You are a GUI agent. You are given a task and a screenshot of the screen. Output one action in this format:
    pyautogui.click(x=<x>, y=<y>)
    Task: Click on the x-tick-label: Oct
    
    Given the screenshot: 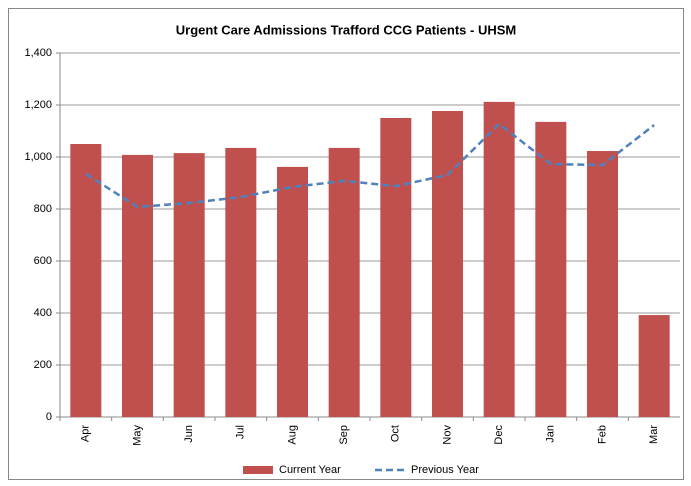 What is the action you would take?
    pyautogui.click(x=396, y=433)
    